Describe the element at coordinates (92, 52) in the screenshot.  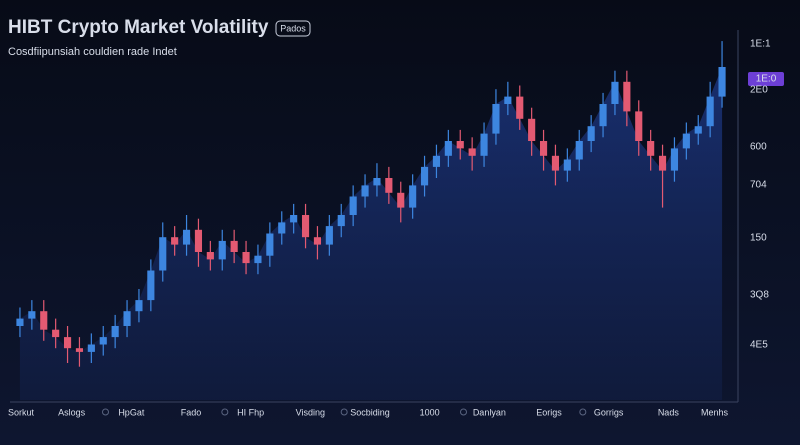
I see `subtitle: Cosdfiipunsiah couldien rade Indet` at that location.